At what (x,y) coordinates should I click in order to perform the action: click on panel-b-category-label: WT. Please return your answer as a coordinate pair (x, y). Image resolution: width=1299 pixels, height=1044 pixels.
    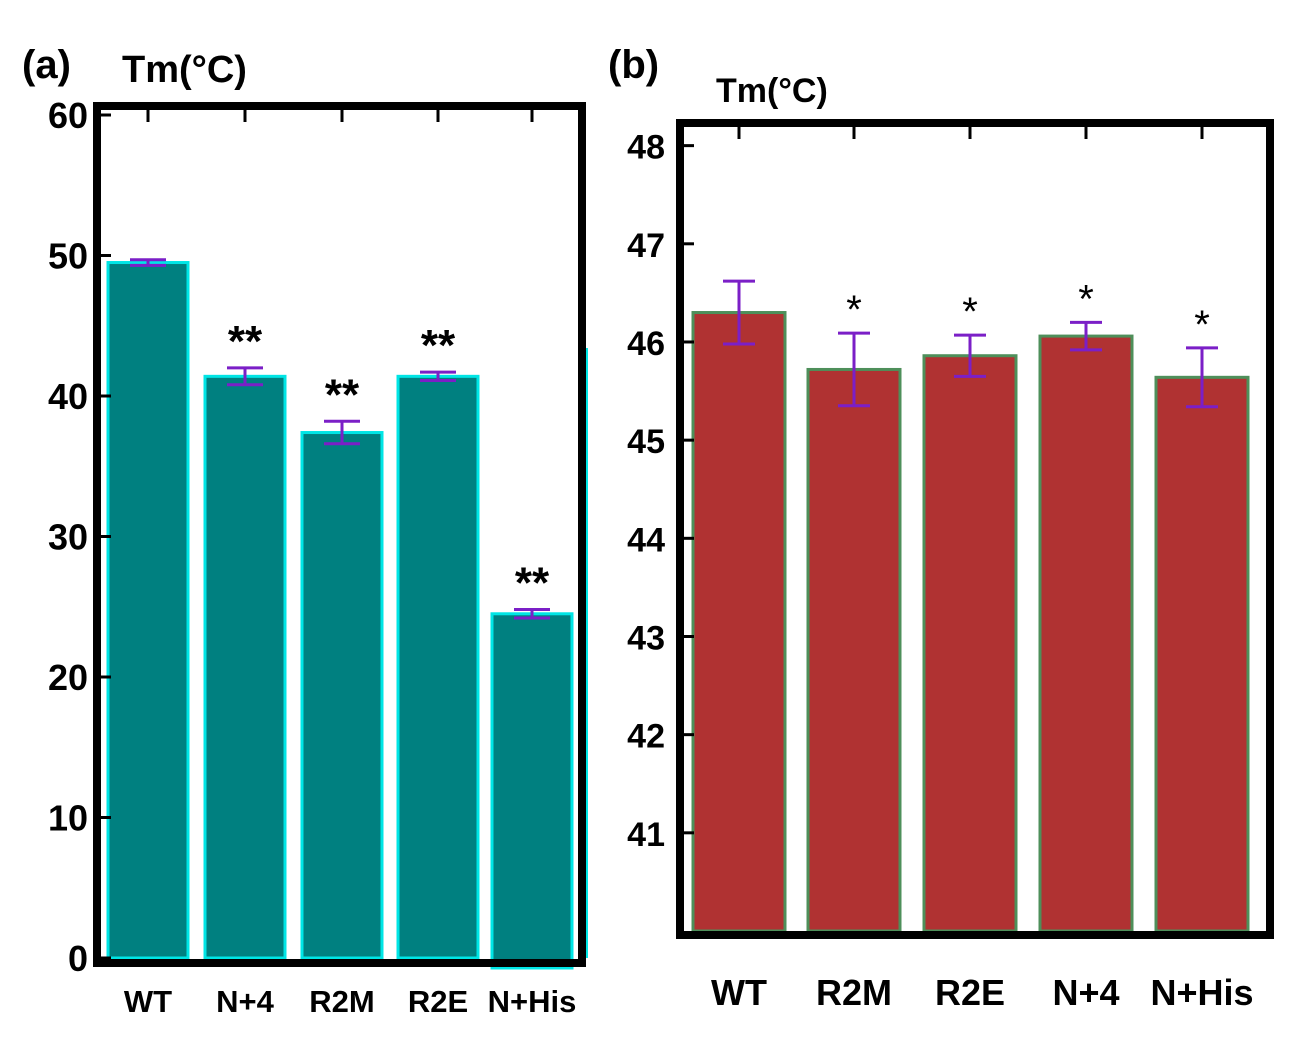
    Looking at the image, I should click on (739, 992).